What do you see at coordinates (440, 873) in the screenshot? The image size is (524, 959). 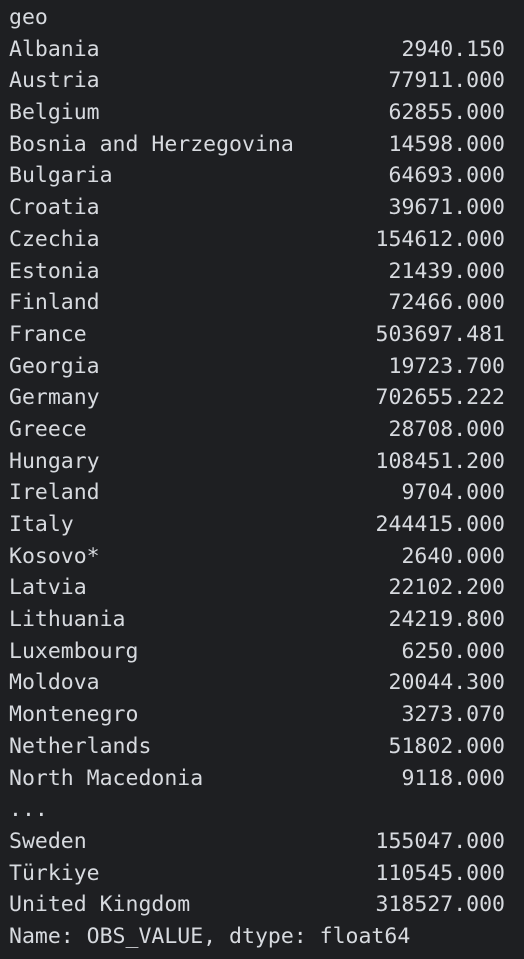 I see `row-value: 110545.000` at bounding box center [440, 873].